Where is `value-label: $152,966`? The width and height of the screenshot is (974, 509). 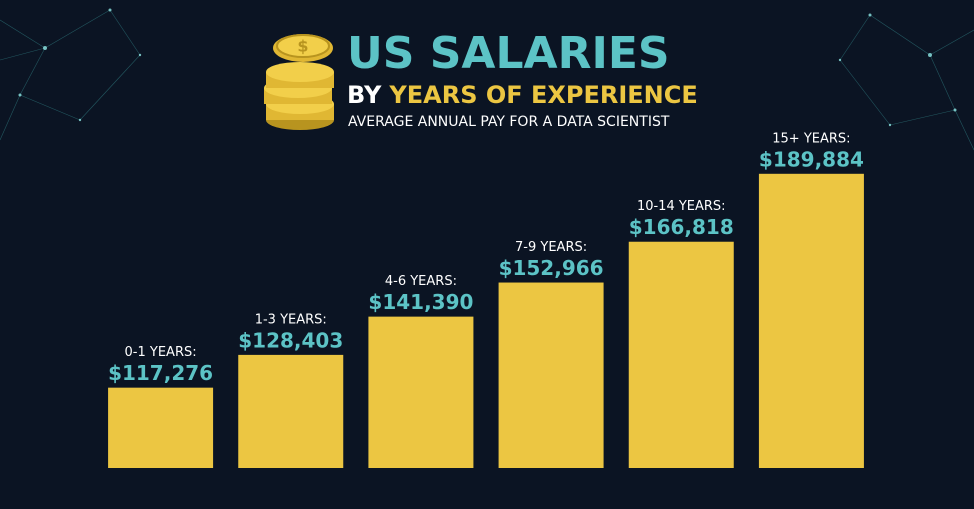 value-label: $152,966 is located at coordinates (551, 268).